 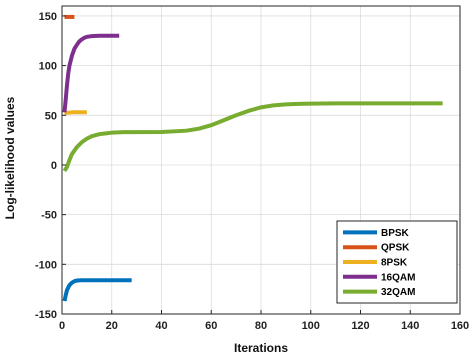 I want to click on legend-label-32qam: 32QAM, so click(x=398, y=292).